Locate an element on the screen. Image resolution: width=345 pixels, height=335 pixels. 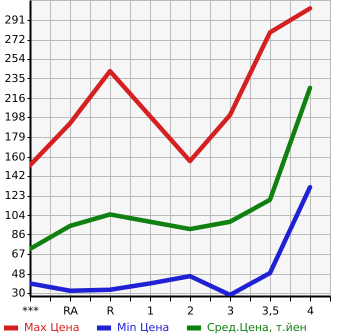
y-tick-label: 179 is located at coordinates (15, 137).